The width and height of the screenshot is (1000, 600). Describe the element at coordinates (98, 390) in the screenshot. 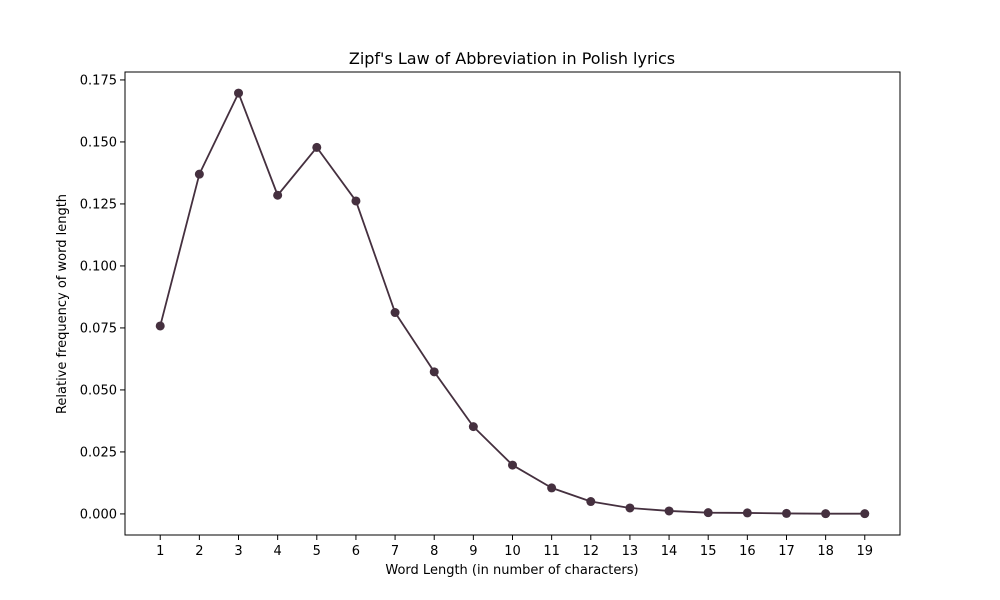

I see `y-tick-label: 0.050` at that location.